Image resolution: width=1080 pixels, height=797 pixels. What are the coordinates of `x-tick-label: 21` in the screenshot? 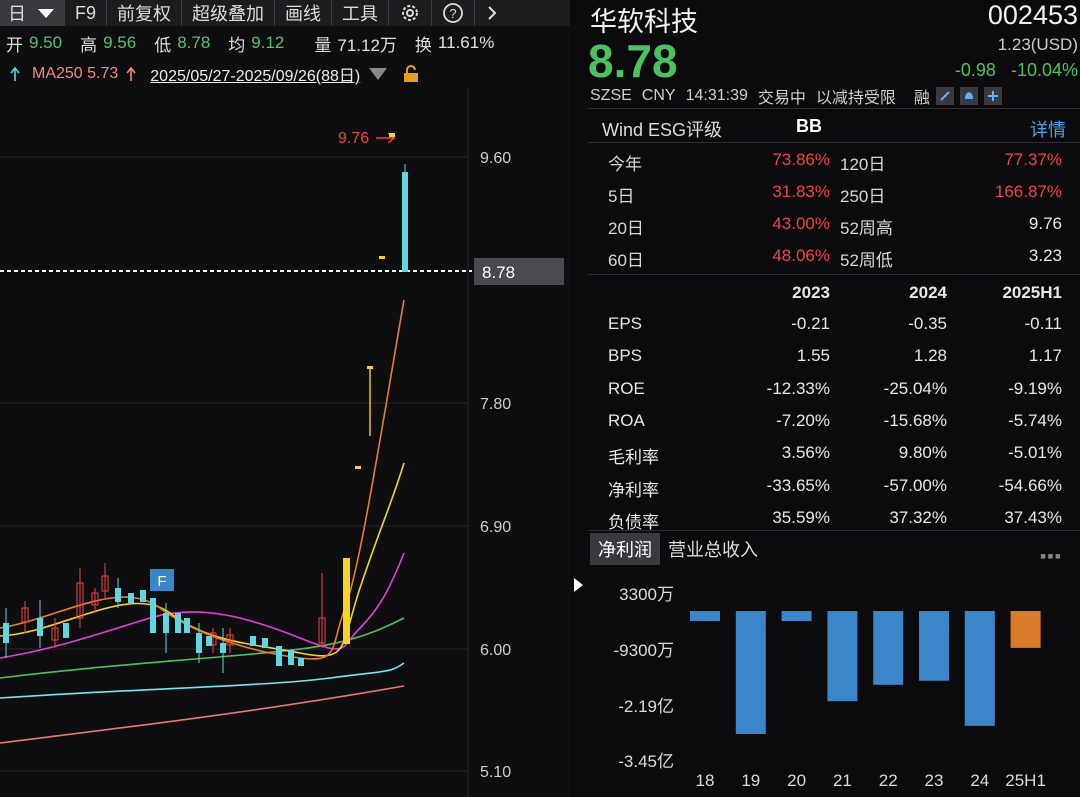 It's located at (842, 780).